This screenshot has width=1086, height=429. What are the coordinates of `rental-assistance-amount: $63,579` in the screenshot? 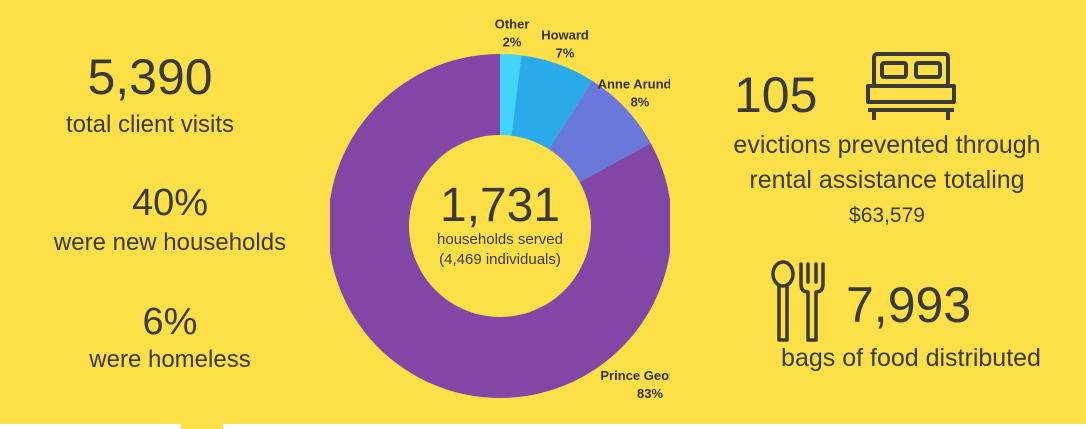 It's located at (887, 215).